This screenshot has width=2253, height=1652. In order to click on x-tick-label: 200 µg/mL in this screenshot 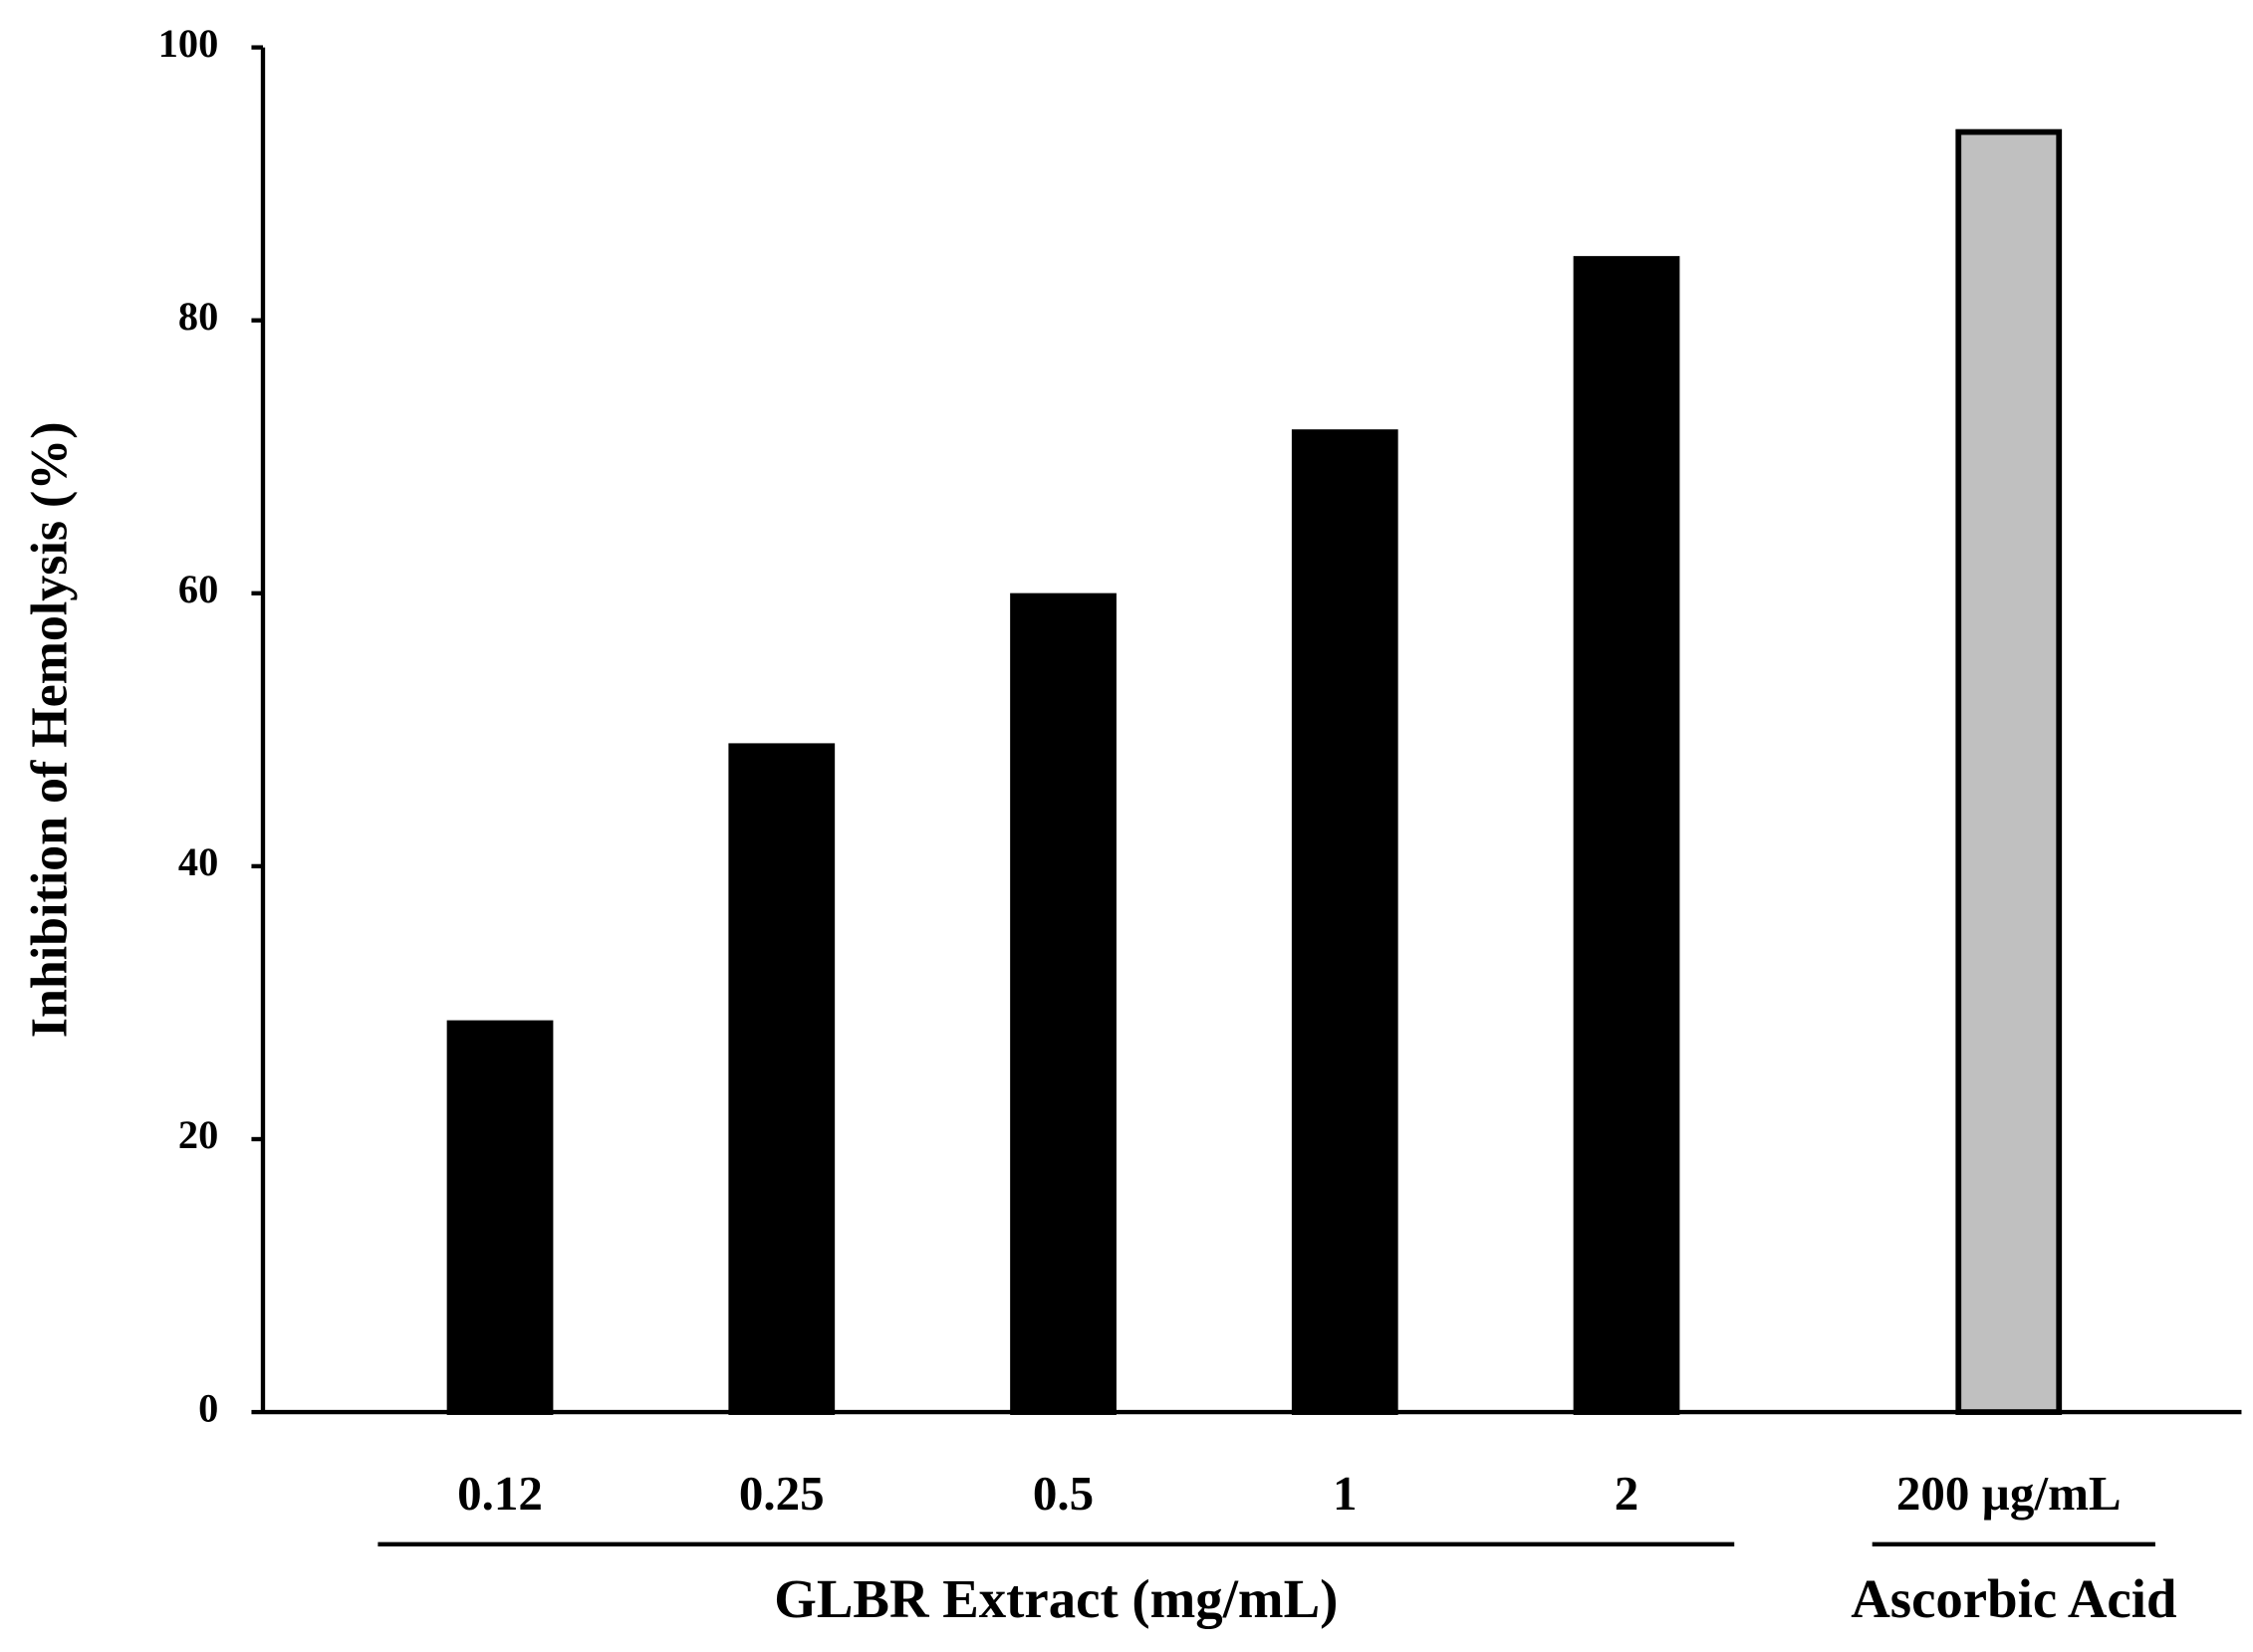, I will do `click(2009, 1494)`.